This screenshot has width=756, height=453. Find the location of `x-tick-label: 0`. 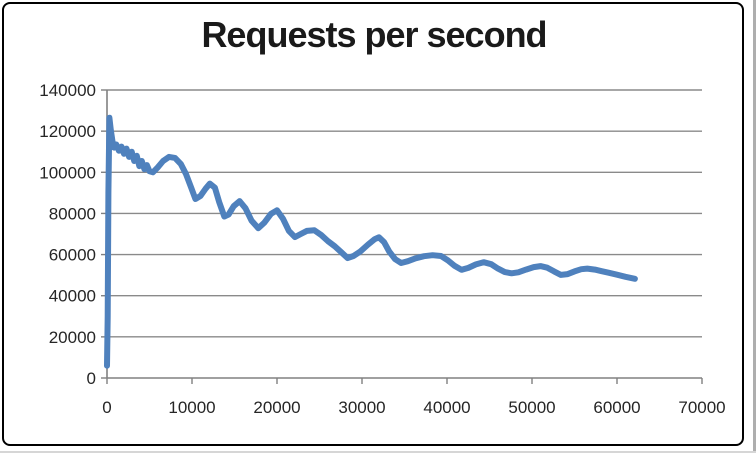

x-tick-label: 0 is located at coordinates (106, 407).